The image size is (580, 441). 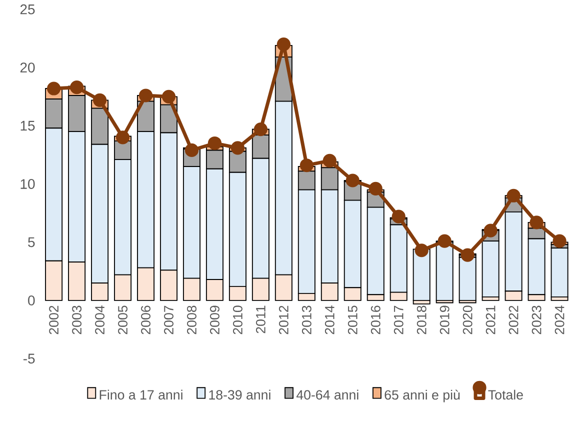 I want to click on x-tick-label: 2002, so click(x=54, y=320).